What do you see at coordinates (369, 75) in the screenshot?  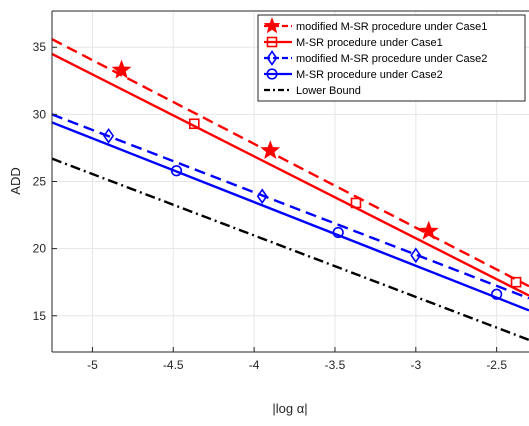 I see `legend-label: M-SR procedure under Case2` at bounding box center [369, 75].